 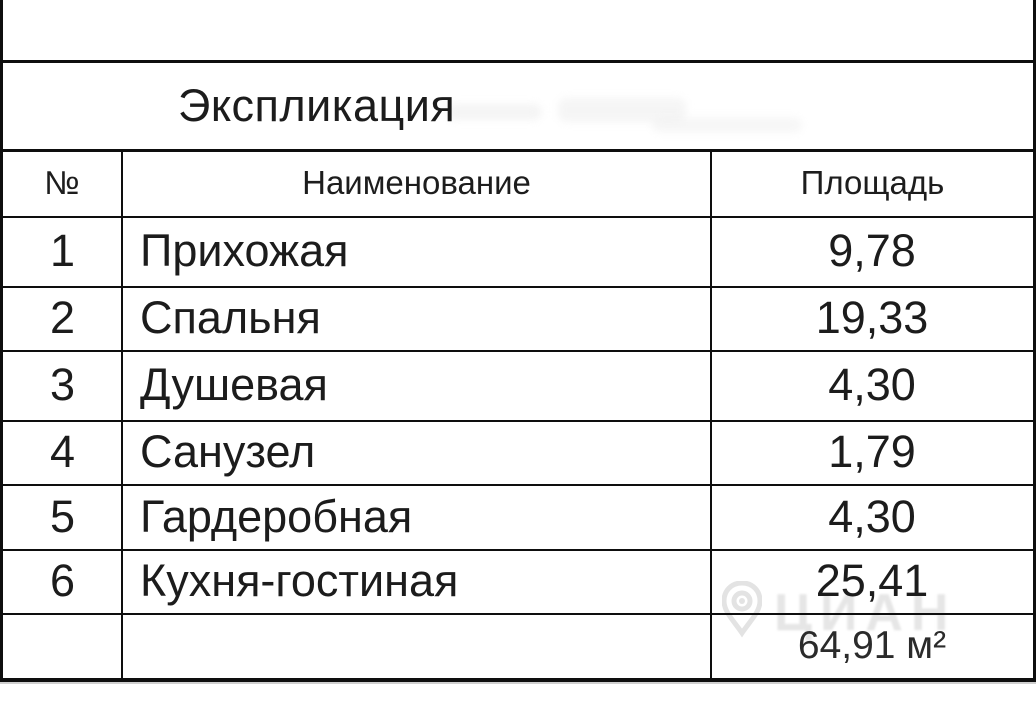 What do you see at coordinates (872, 451) in the screenshot?
I see `room-area: 1,79` at bounding box center [872, 451].